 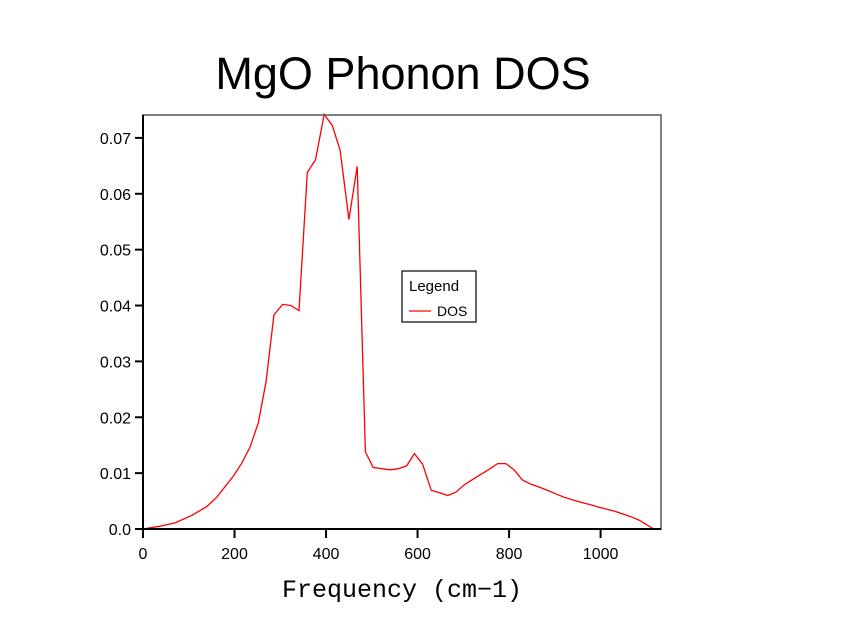 I want to click on y-tick-label: 0.0, so click(x=120, y=530).